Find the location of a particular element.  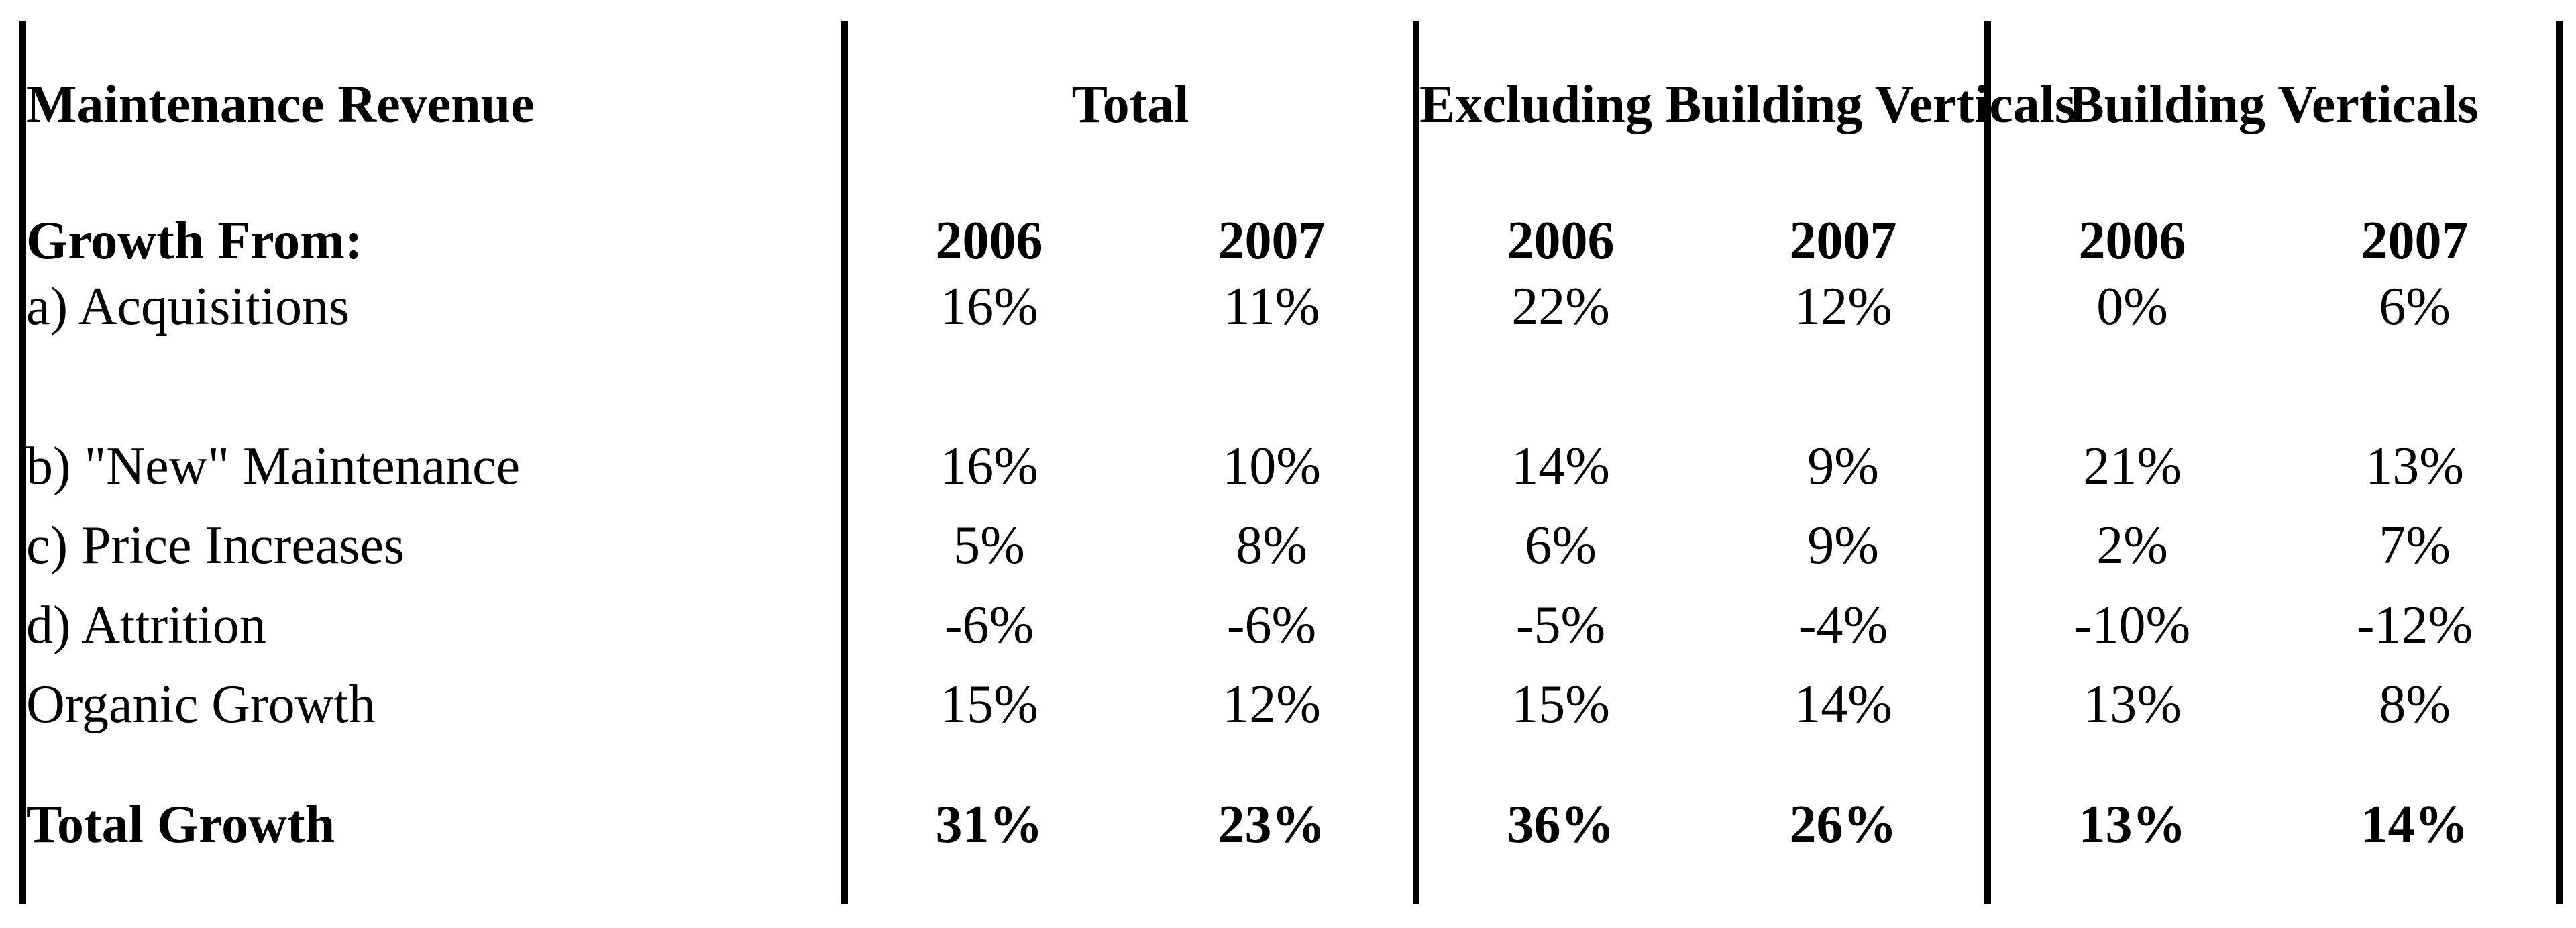

growth-from-label: Growth From: is located at coordinates (433, 228).